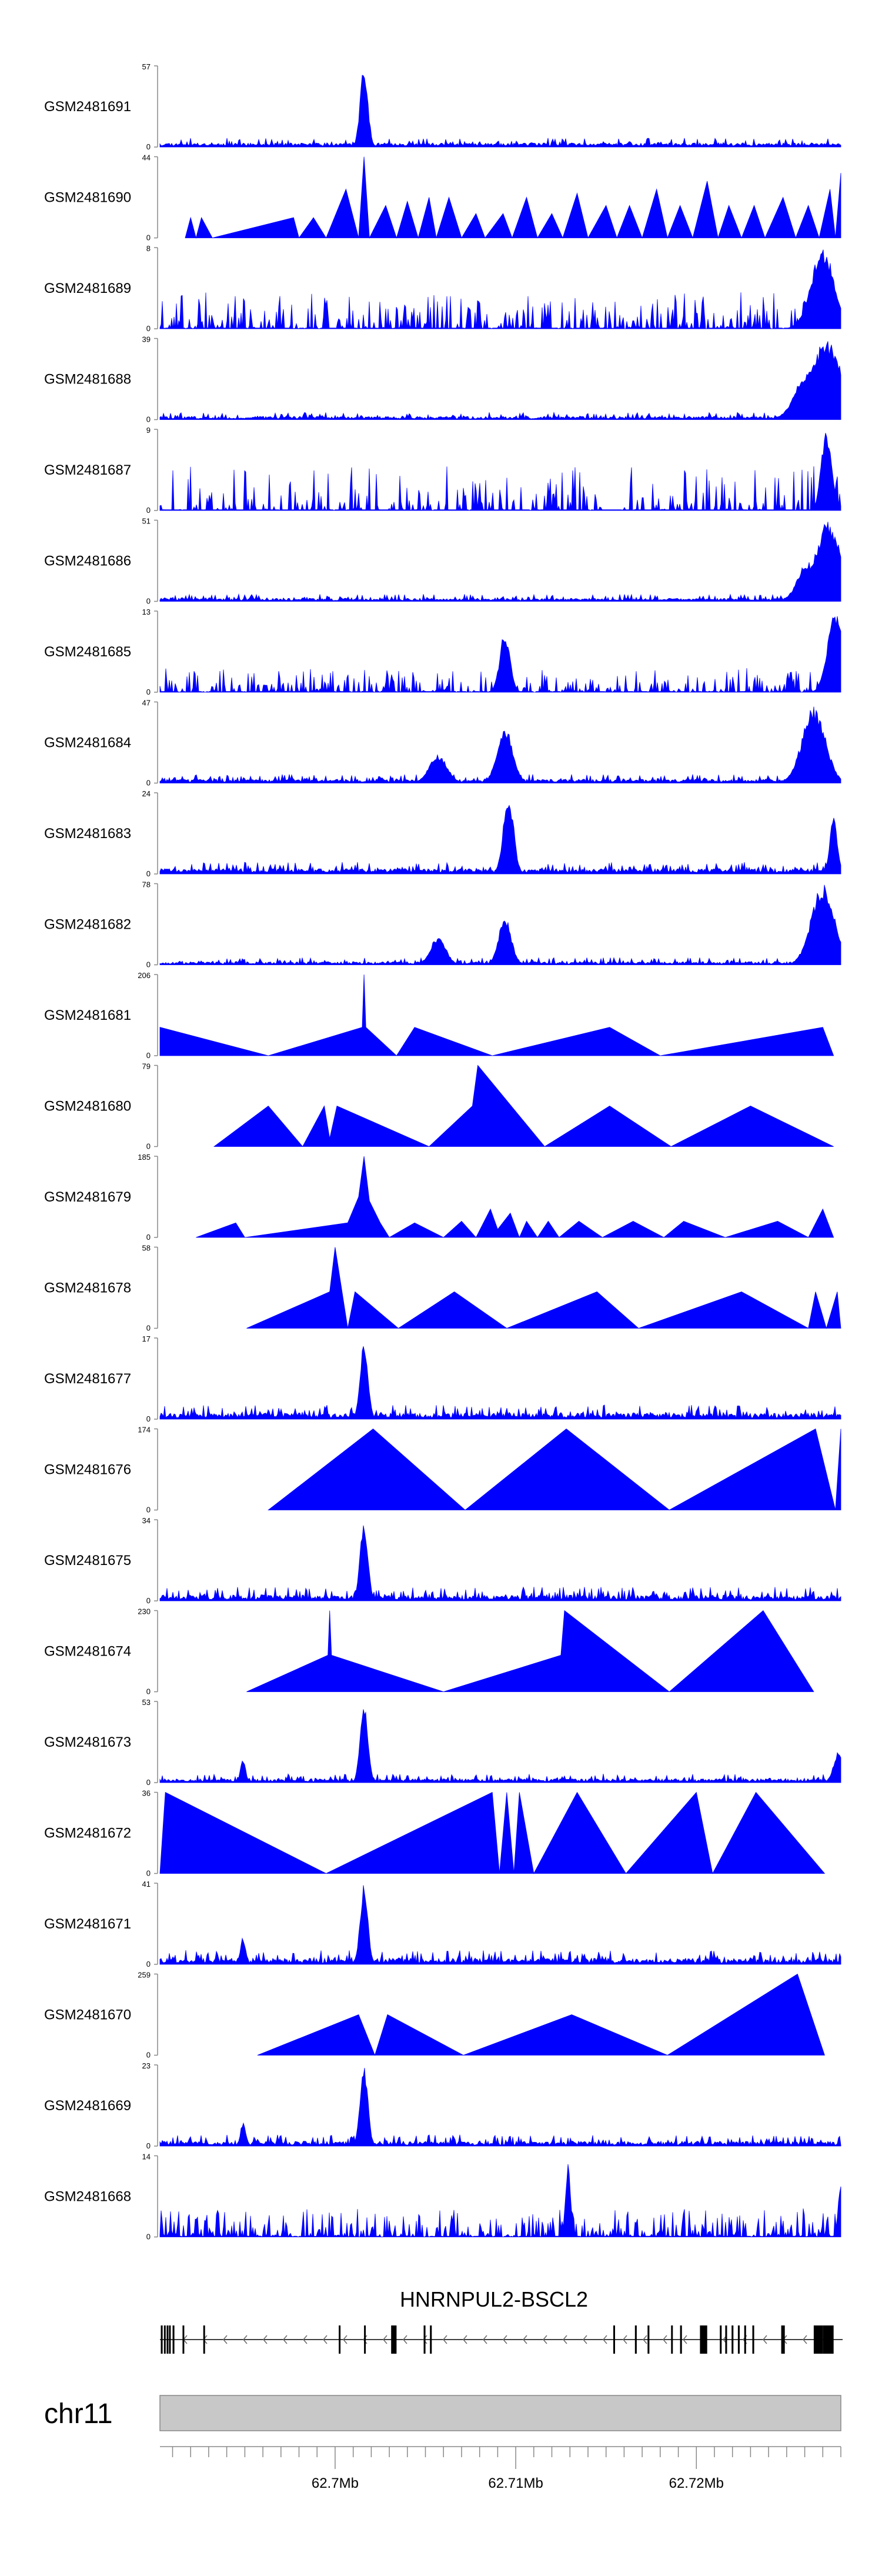 This screenshot has height=2576, width=882. Describe the element at coordinates (442, 106) in the screenshot. I see `track-GSM2481691: GSM2481691 57 0` at that location.